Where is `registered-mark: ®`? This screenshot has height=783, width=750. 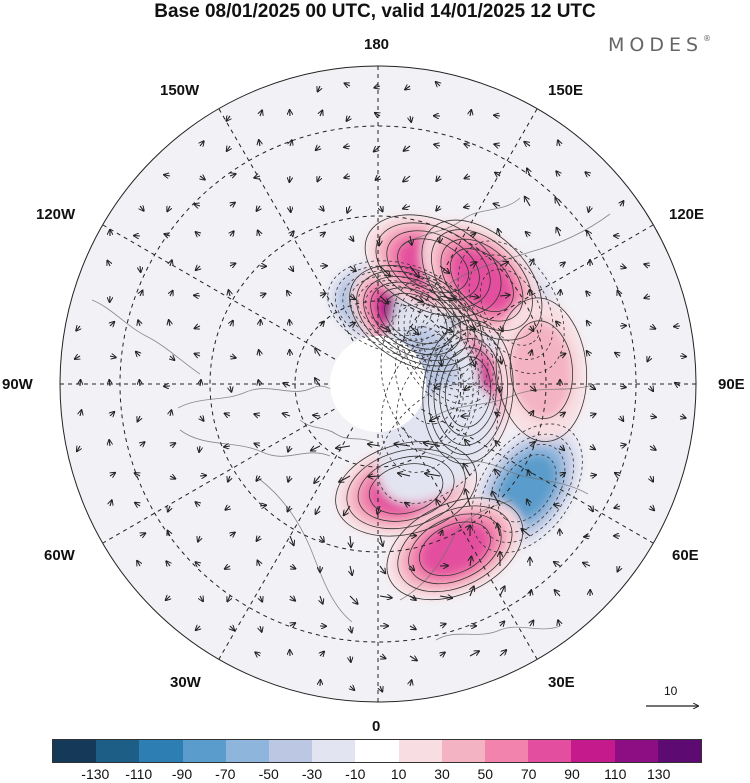 registered-mark: ® is located at coordinates (707, 38).